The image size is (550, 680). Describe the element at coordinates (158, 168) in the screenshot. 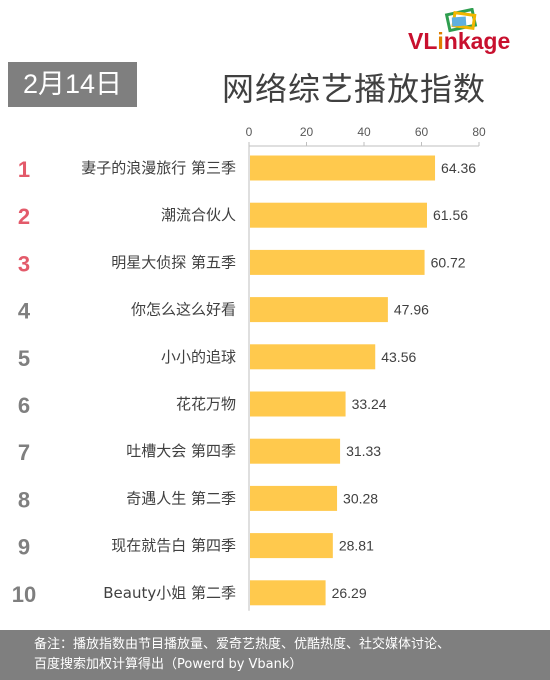

I see `category-label: 妻子的浪漫旅行 第三季` at that location.